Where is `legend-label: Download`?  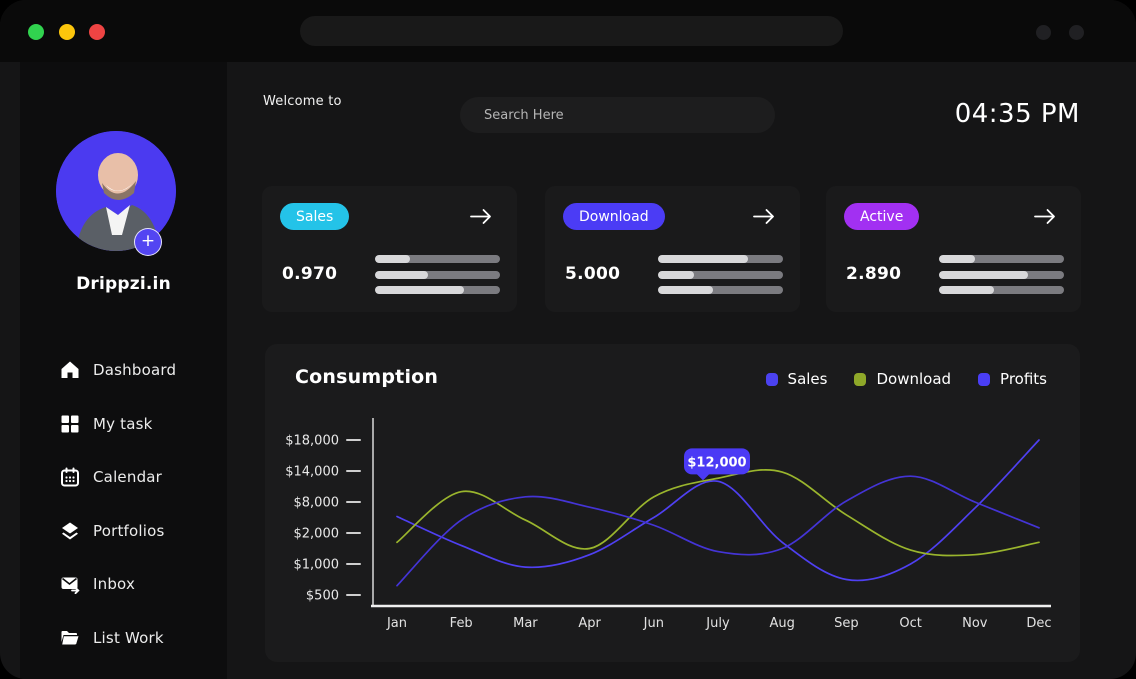
legend-label: Download is located at coordinates (914, 379).